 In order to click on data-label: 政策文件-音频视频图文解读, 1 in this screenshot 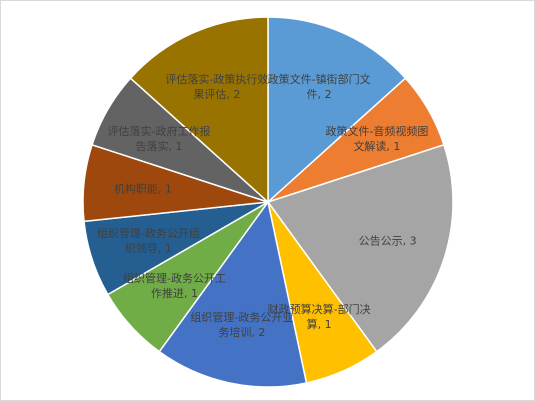, I will do `click(377, 139)`.